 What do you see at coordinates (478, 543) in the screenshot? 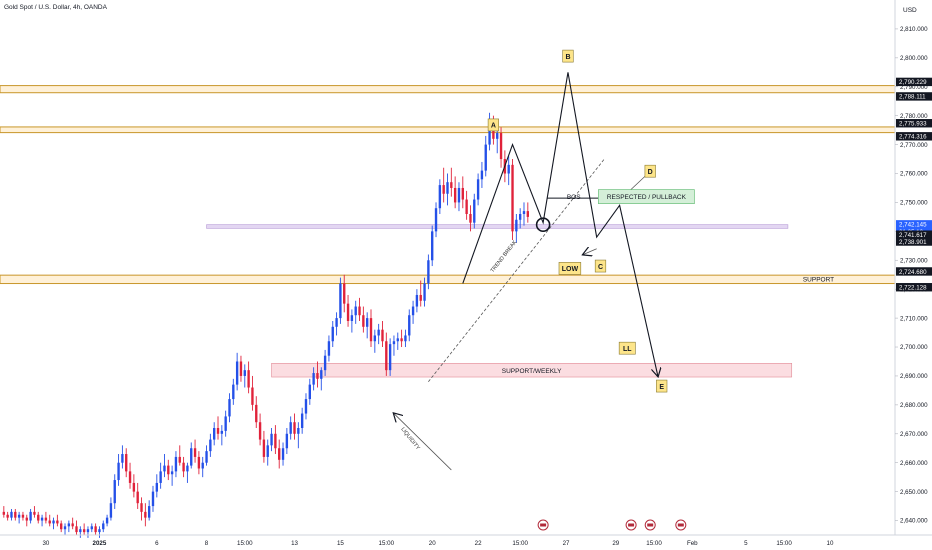
I see `time-tick-label: 22` at bounding box center [478, 543].